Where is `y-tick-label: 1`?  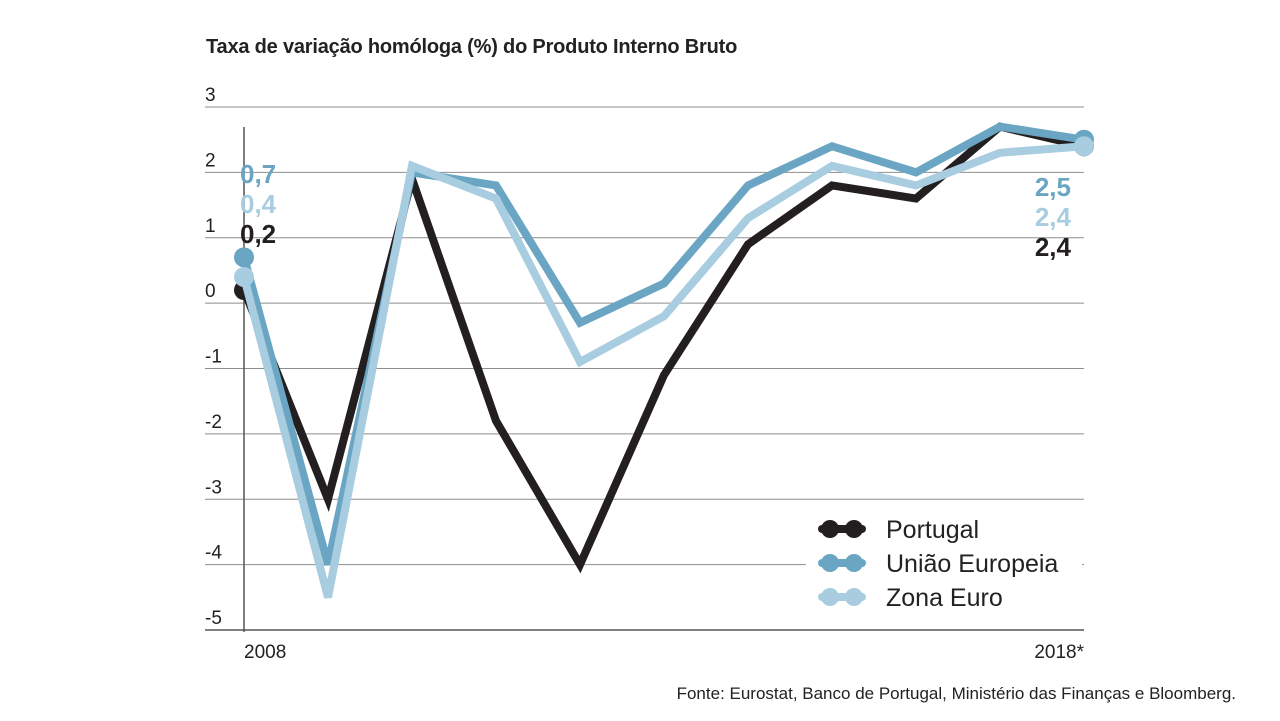 y-tick-label: 1 is located at coordinates (210, 226).